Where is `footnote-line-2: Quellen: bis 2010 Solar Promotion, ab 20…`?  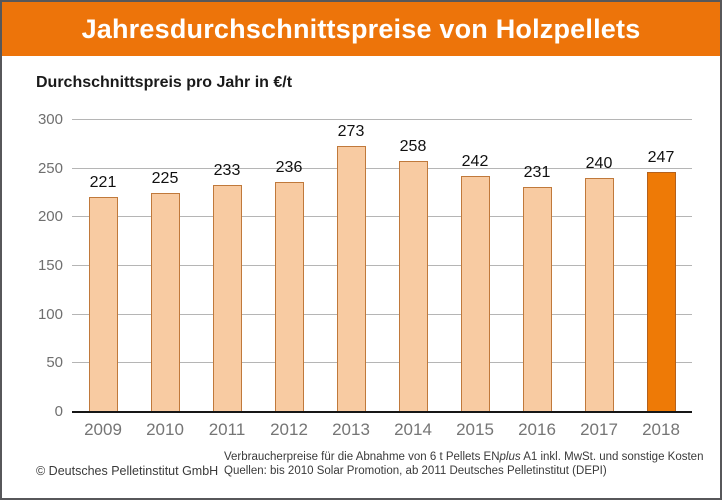
footnote-line-2: Quellen: bis 2010 Solar Promotion, ab 20… is located at coordinates (415, 471).